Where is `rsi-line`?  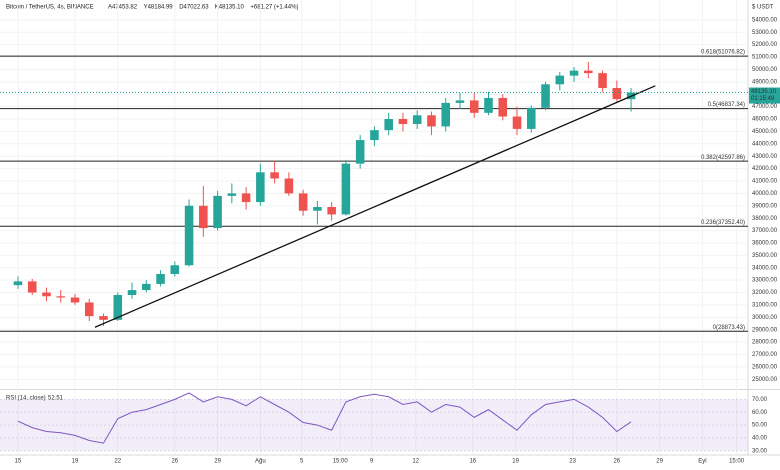 rsi-line is located at coordinates (324, 418).